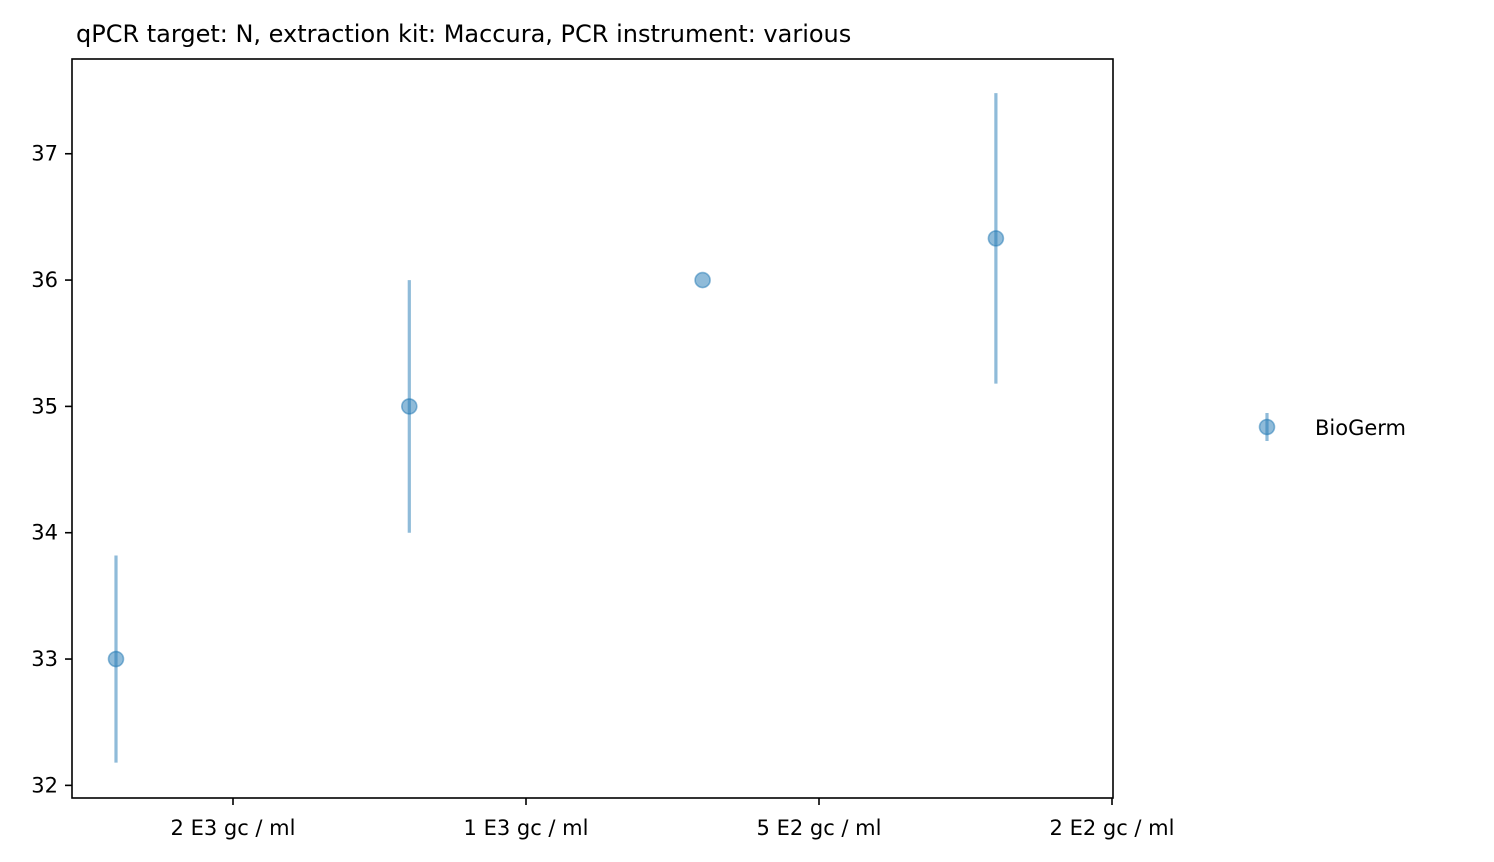  What do you see at coordinates (44, 533) in the screenshot?
I see `y-tick-label-2: 34` at bounding box center [44, 533].